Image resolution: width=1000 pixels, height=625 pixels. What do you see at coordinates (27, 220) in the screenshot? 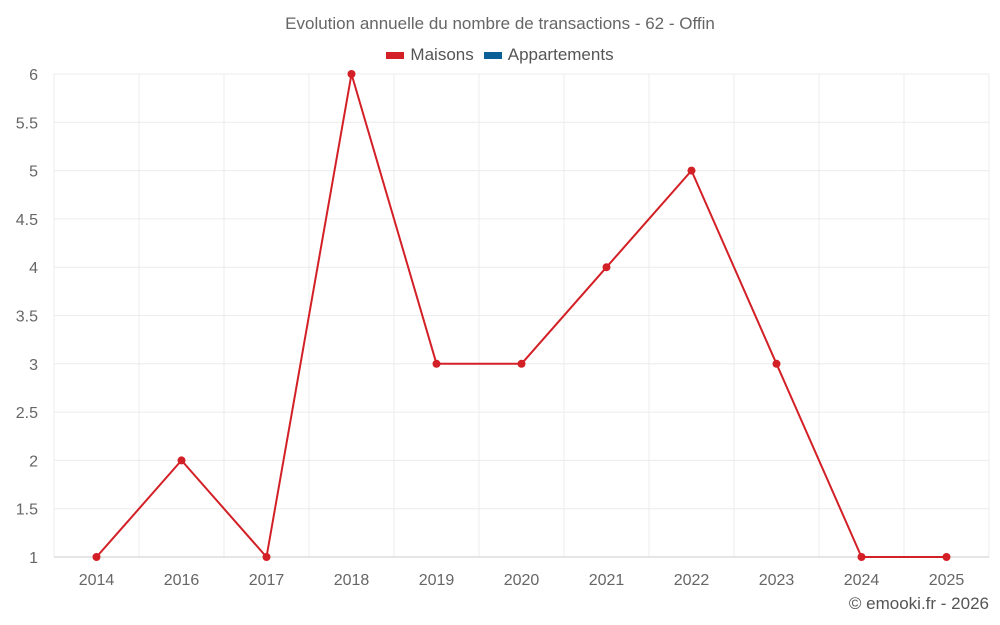
I see `y-tick-label: 4.5` at bounding box center [27, 220].